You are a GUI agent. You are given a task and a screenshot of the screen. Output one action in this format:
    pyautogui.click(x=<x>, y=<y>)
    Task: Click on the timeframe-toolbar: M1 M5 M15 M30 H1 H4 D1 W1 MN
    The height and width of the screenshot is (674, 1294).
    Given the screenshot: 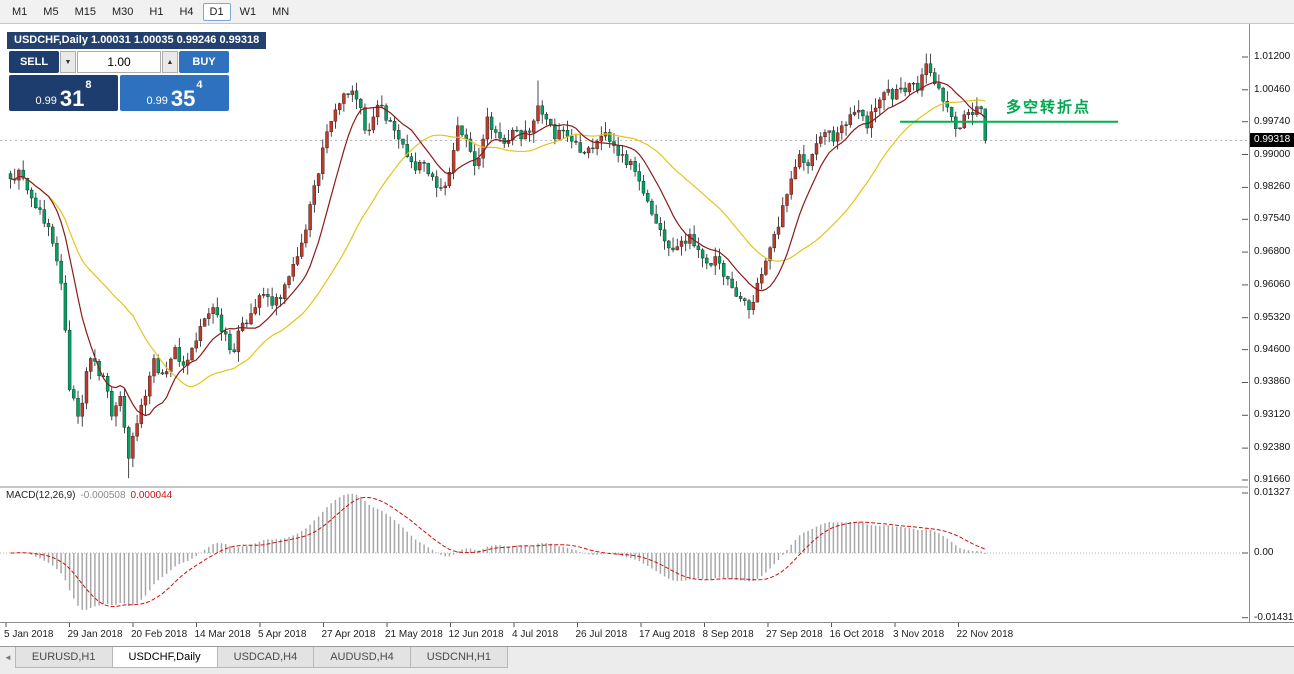 What is the action you would take?
    pyautogui.click(x=647, y=12)
    